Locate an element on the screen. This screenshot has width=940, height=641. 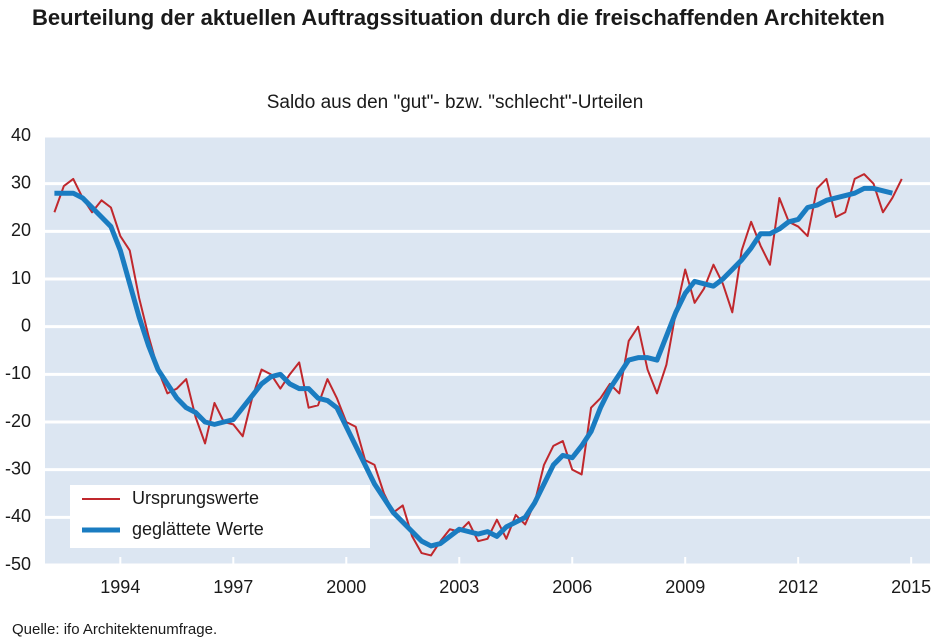
x-tick-label: 2015 is located at coordinates (911, 587).